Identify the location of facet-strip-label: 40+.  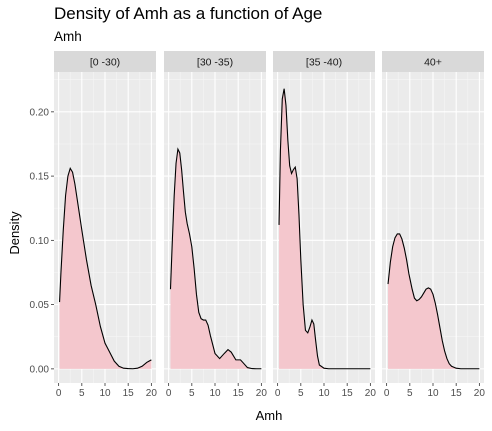
(433, 63).